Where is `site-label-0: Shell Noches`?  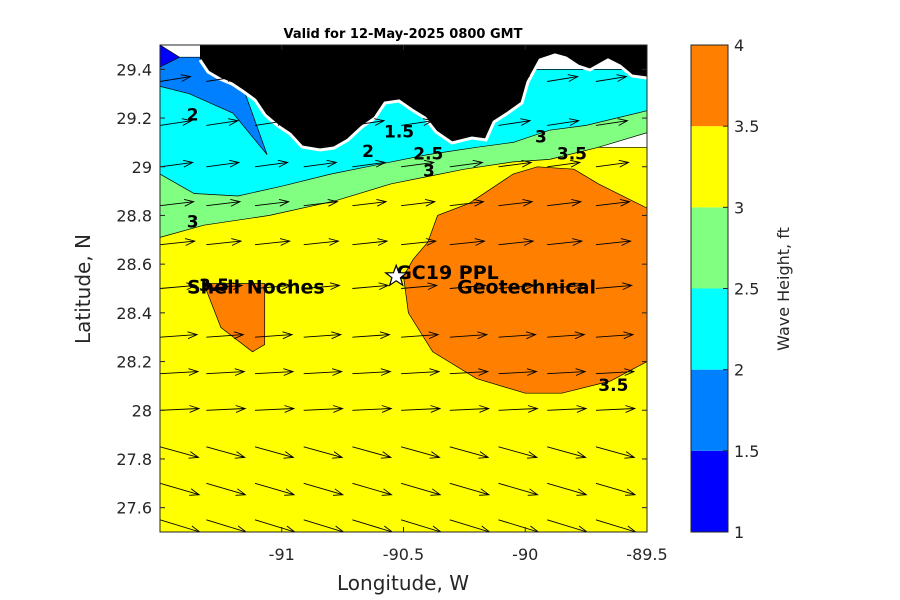 site-label-0: Shell Noches is located at coordinates (256, 287).